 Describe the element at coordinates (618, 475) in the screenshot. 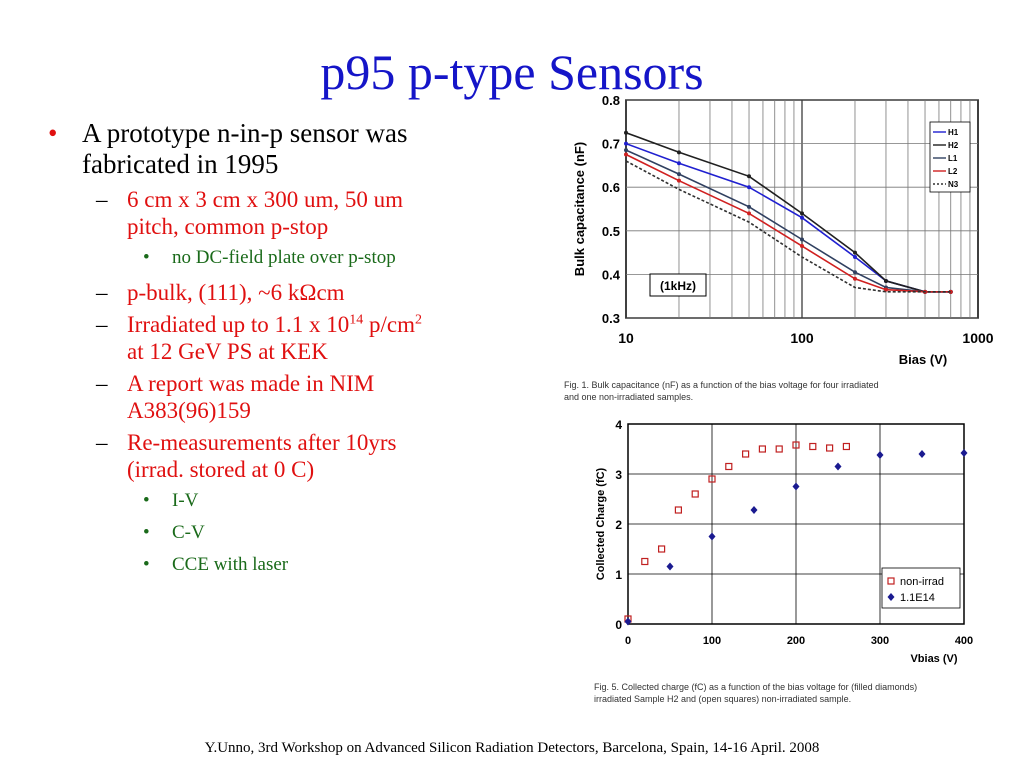

I see `y-tick-label: 3` at that location.